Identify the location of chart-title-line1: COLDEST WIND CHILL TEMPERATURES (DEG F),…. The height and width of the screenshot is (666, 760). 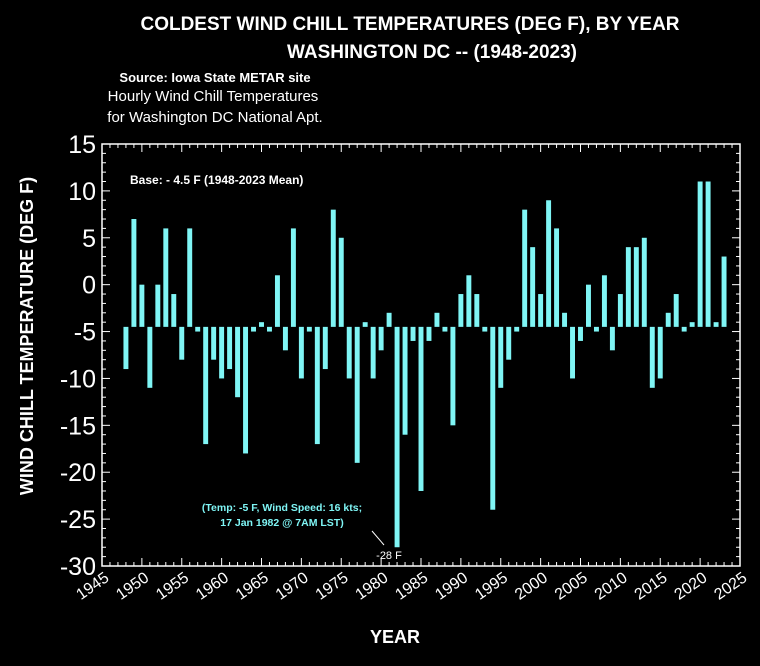
(409, 24).